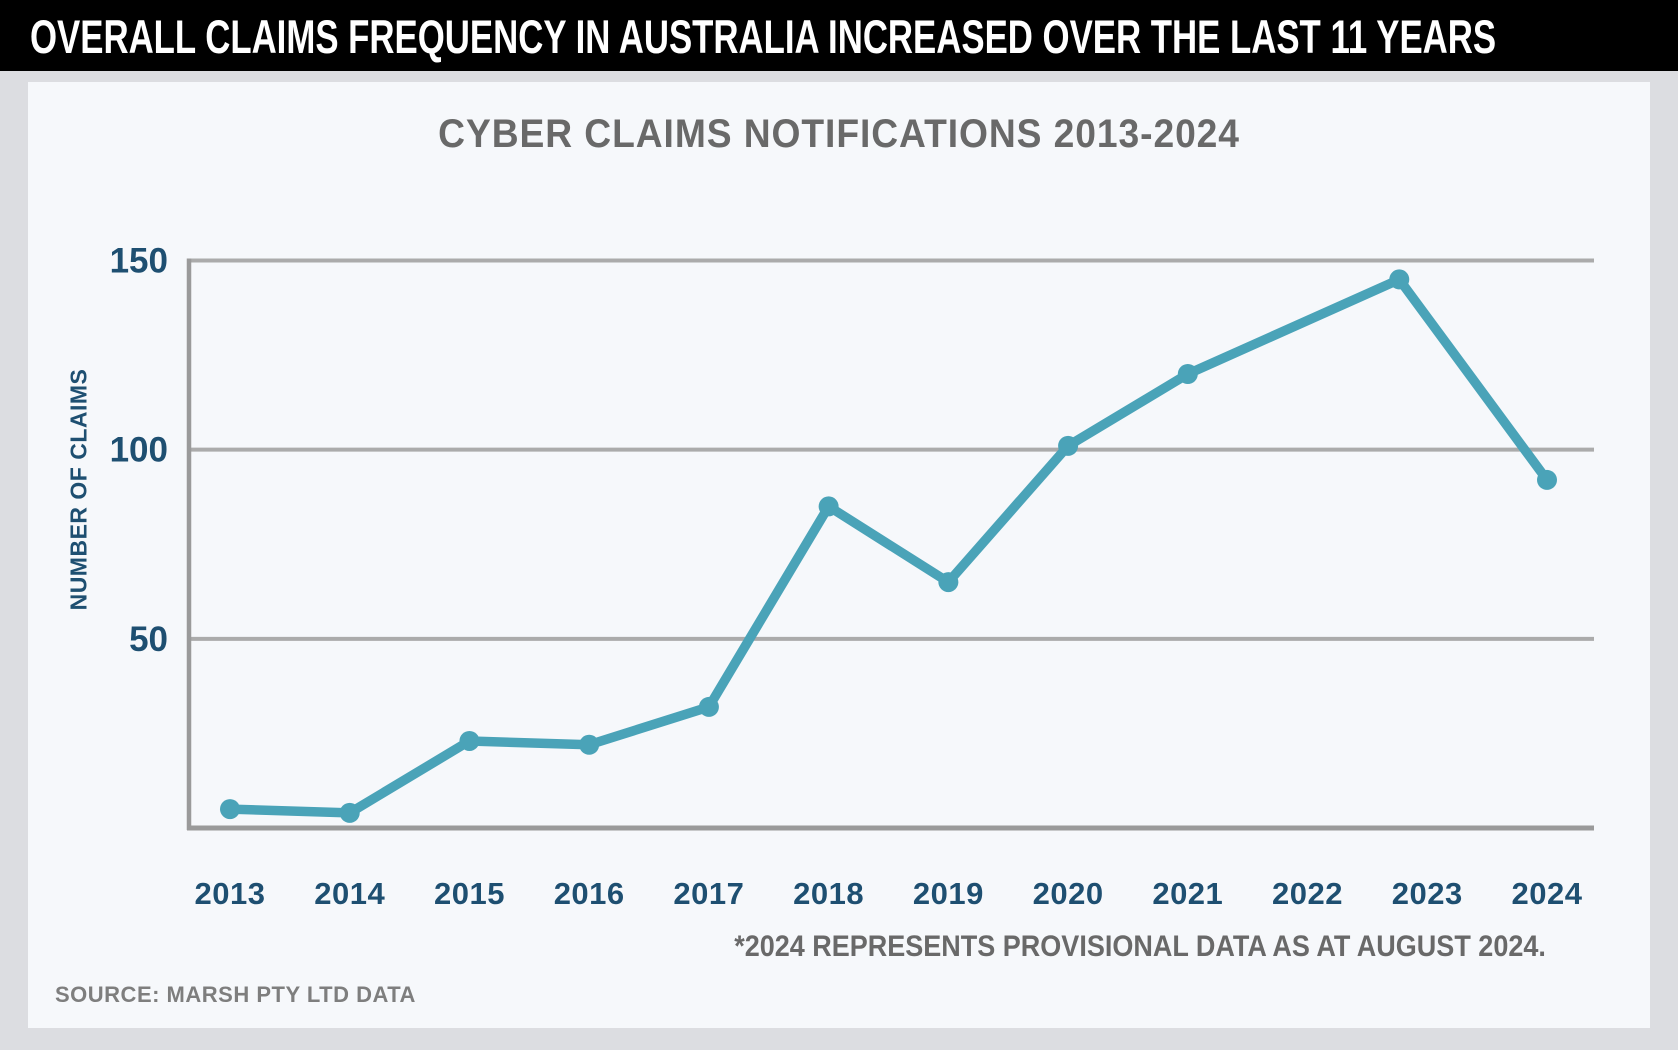 This screenshot has width=1678, height=1050. What do you see at coordinates (235, 994) in the screenshot?
I see `source-credit: SOURCE: MARSH PTY LTD DATA` at bounding box center [235, 994].